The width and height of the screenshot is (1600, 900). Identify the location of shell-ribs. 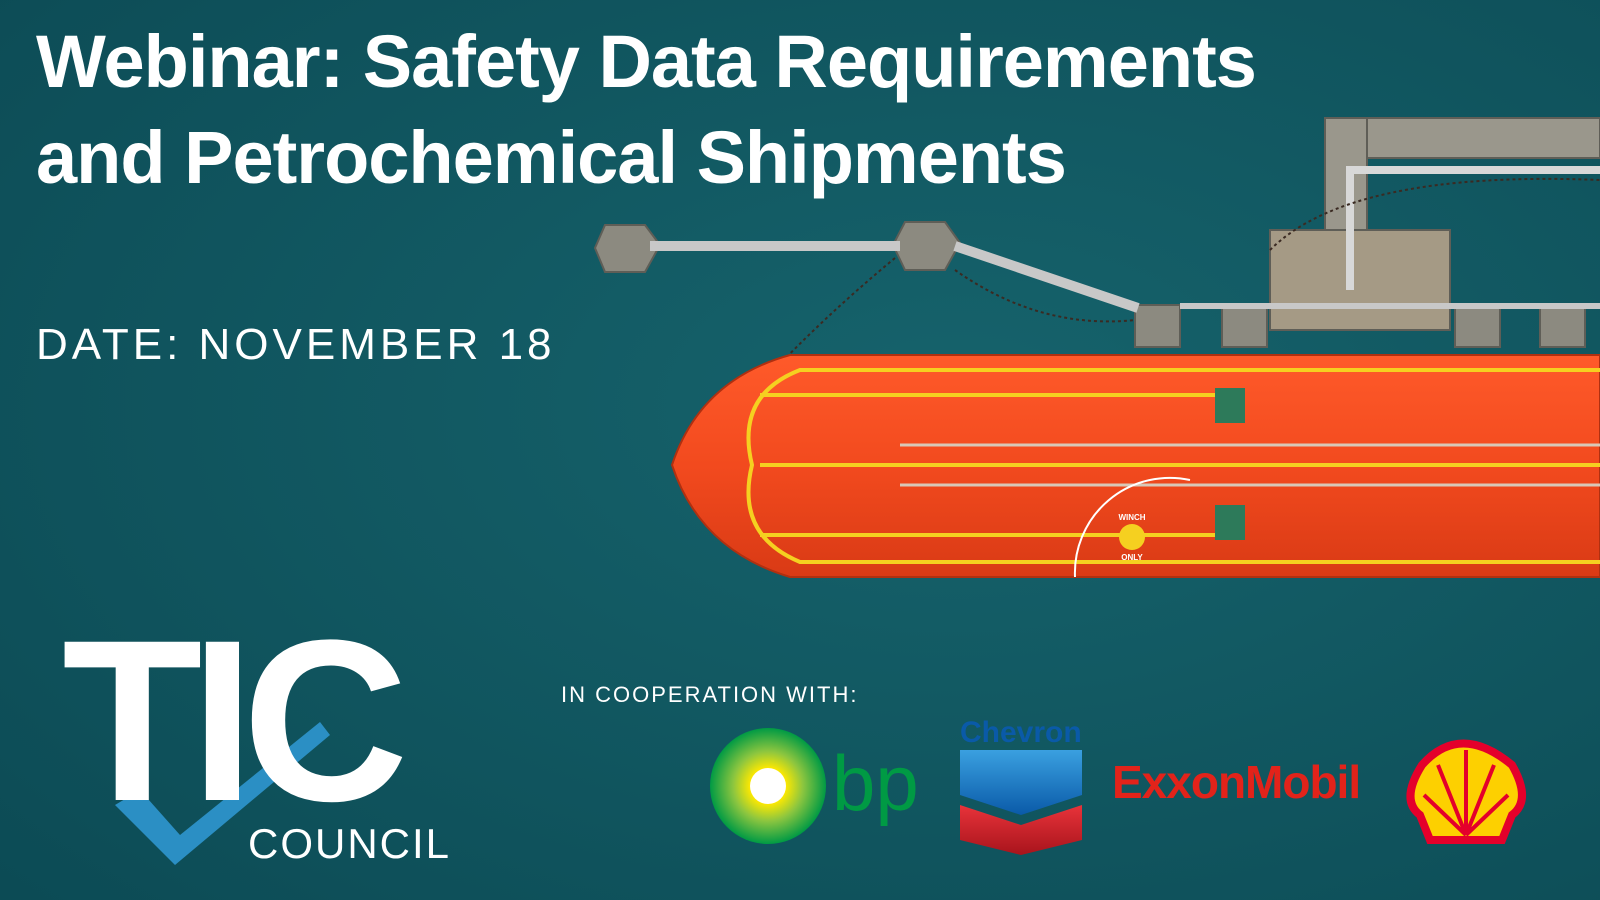
(1466, 793).